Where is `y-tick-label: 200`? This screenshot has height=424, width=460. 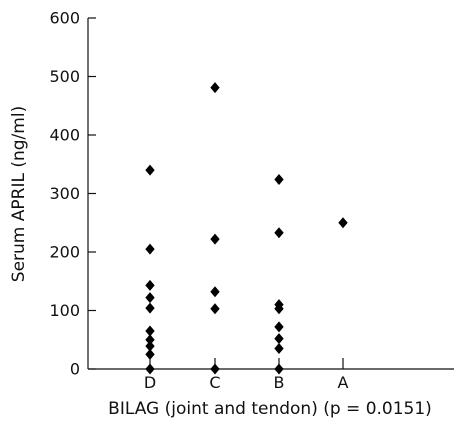 y-tick-label: 200 is located at coordinates (64, 252).